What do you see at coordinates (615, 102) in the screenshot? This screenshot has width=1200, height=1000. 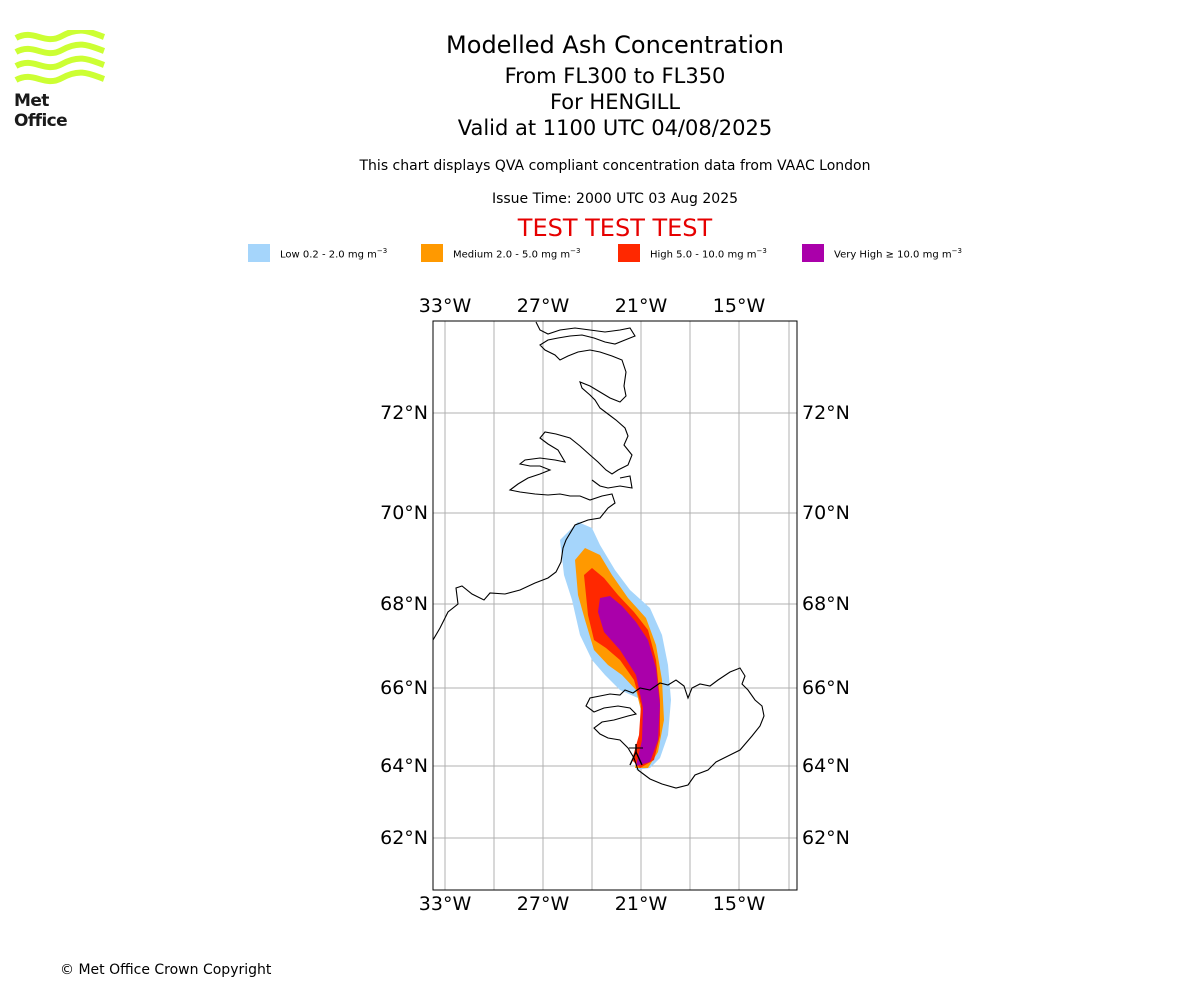 I see `volcano-name: For HENGILL` at bounding box center [615, 102].